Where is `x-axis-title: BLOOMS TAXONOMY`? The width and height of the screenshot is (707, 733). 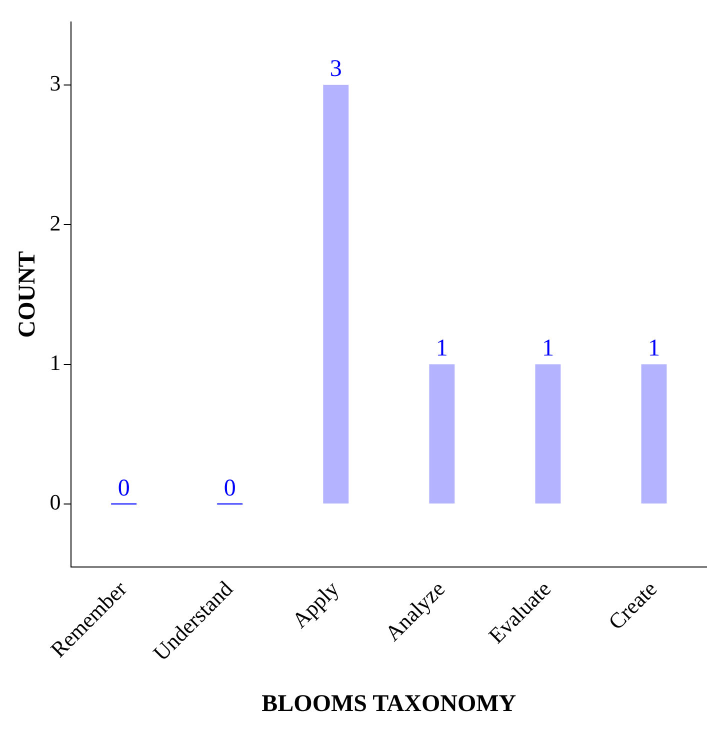 x-axis-title: BLOOMS TAXONOMY is located at coordinates (389, 703).